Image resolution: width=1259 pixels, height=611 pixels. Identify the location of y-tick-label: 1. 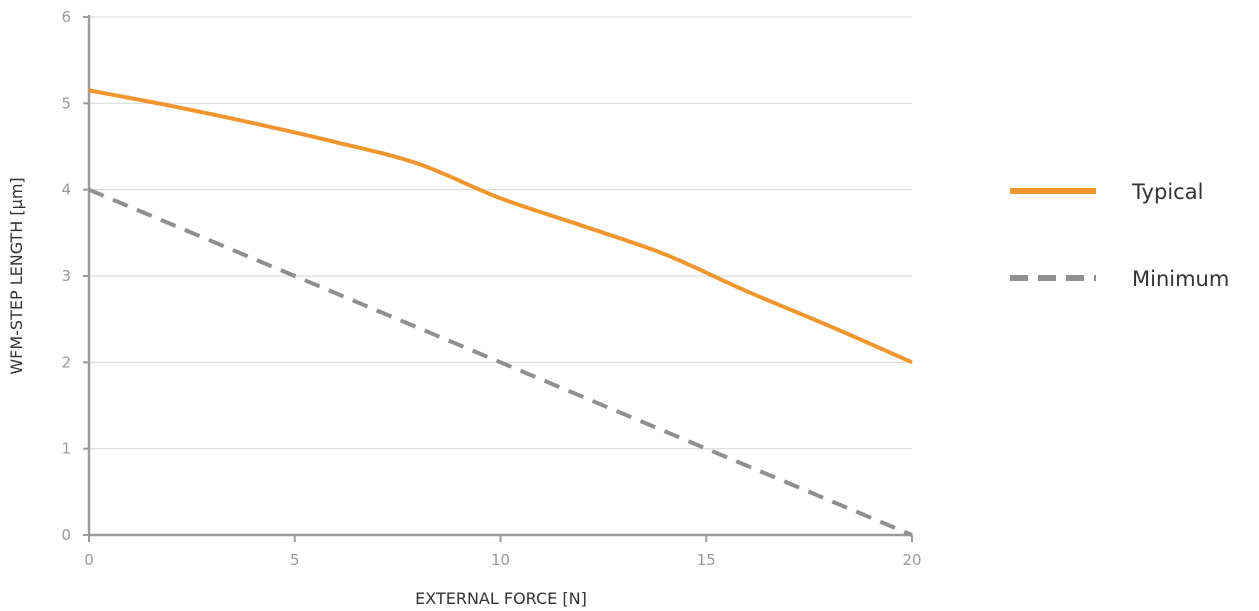
(66, 449).